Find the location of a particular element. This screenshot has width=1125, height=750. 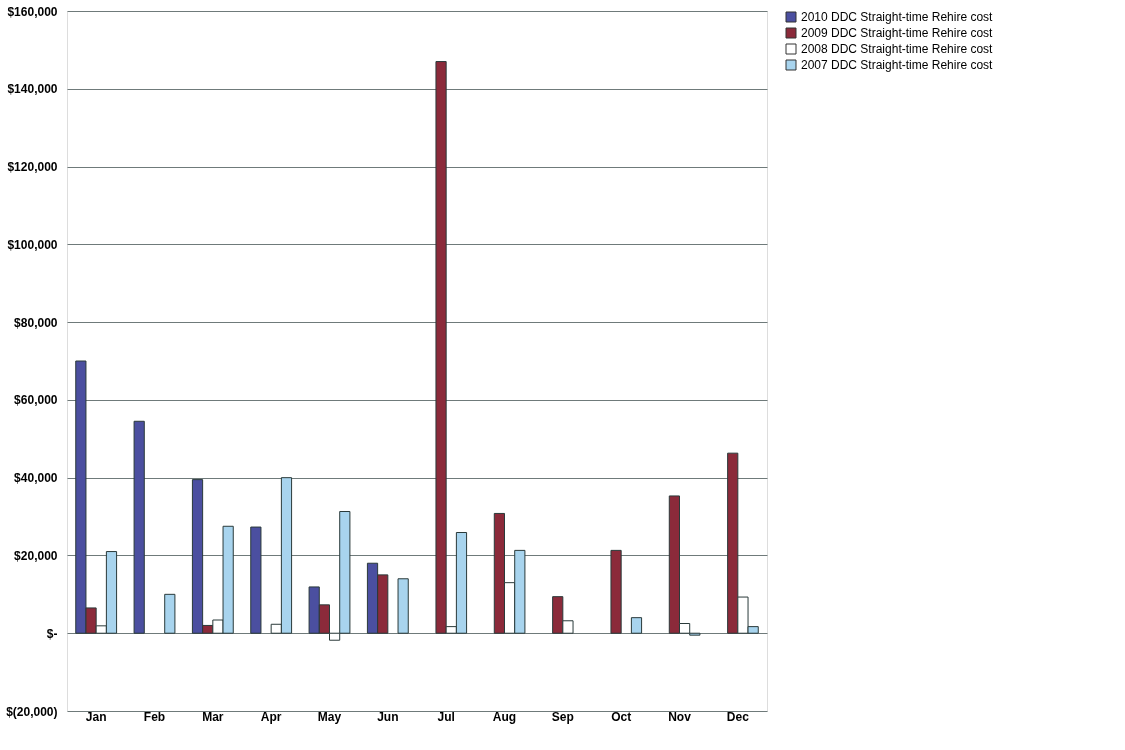

x-tick-label: Aug is located at coordinates (504, 716).